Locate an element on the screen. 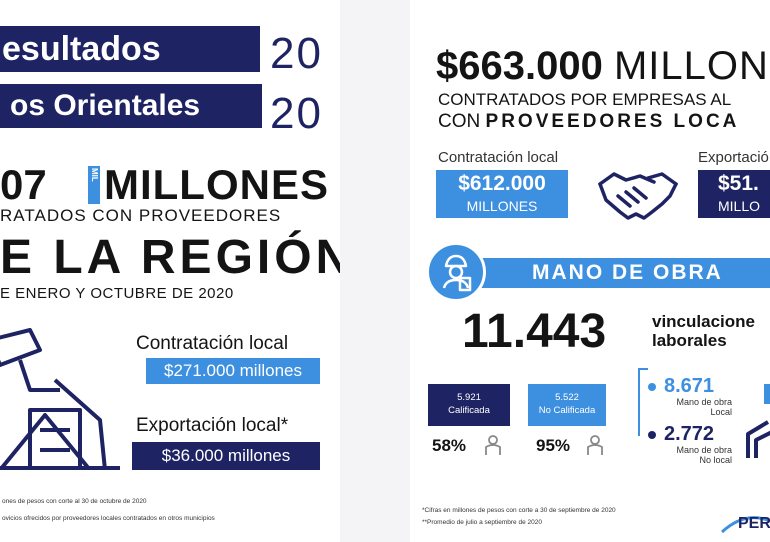  workforce-count: 11.443 is located at coordinates (534, 331).